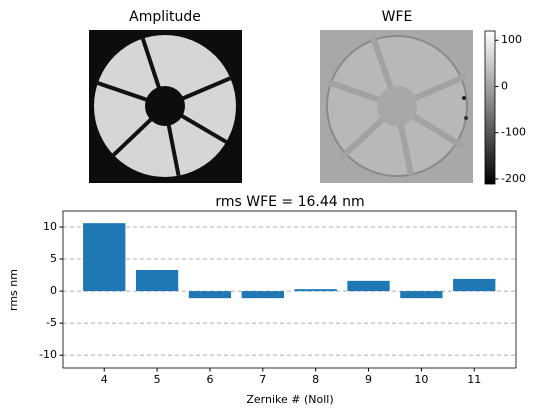 This screenshot has width=540, height=411. I want to click on colorbar-tick-label: -100, so click(513, 132).